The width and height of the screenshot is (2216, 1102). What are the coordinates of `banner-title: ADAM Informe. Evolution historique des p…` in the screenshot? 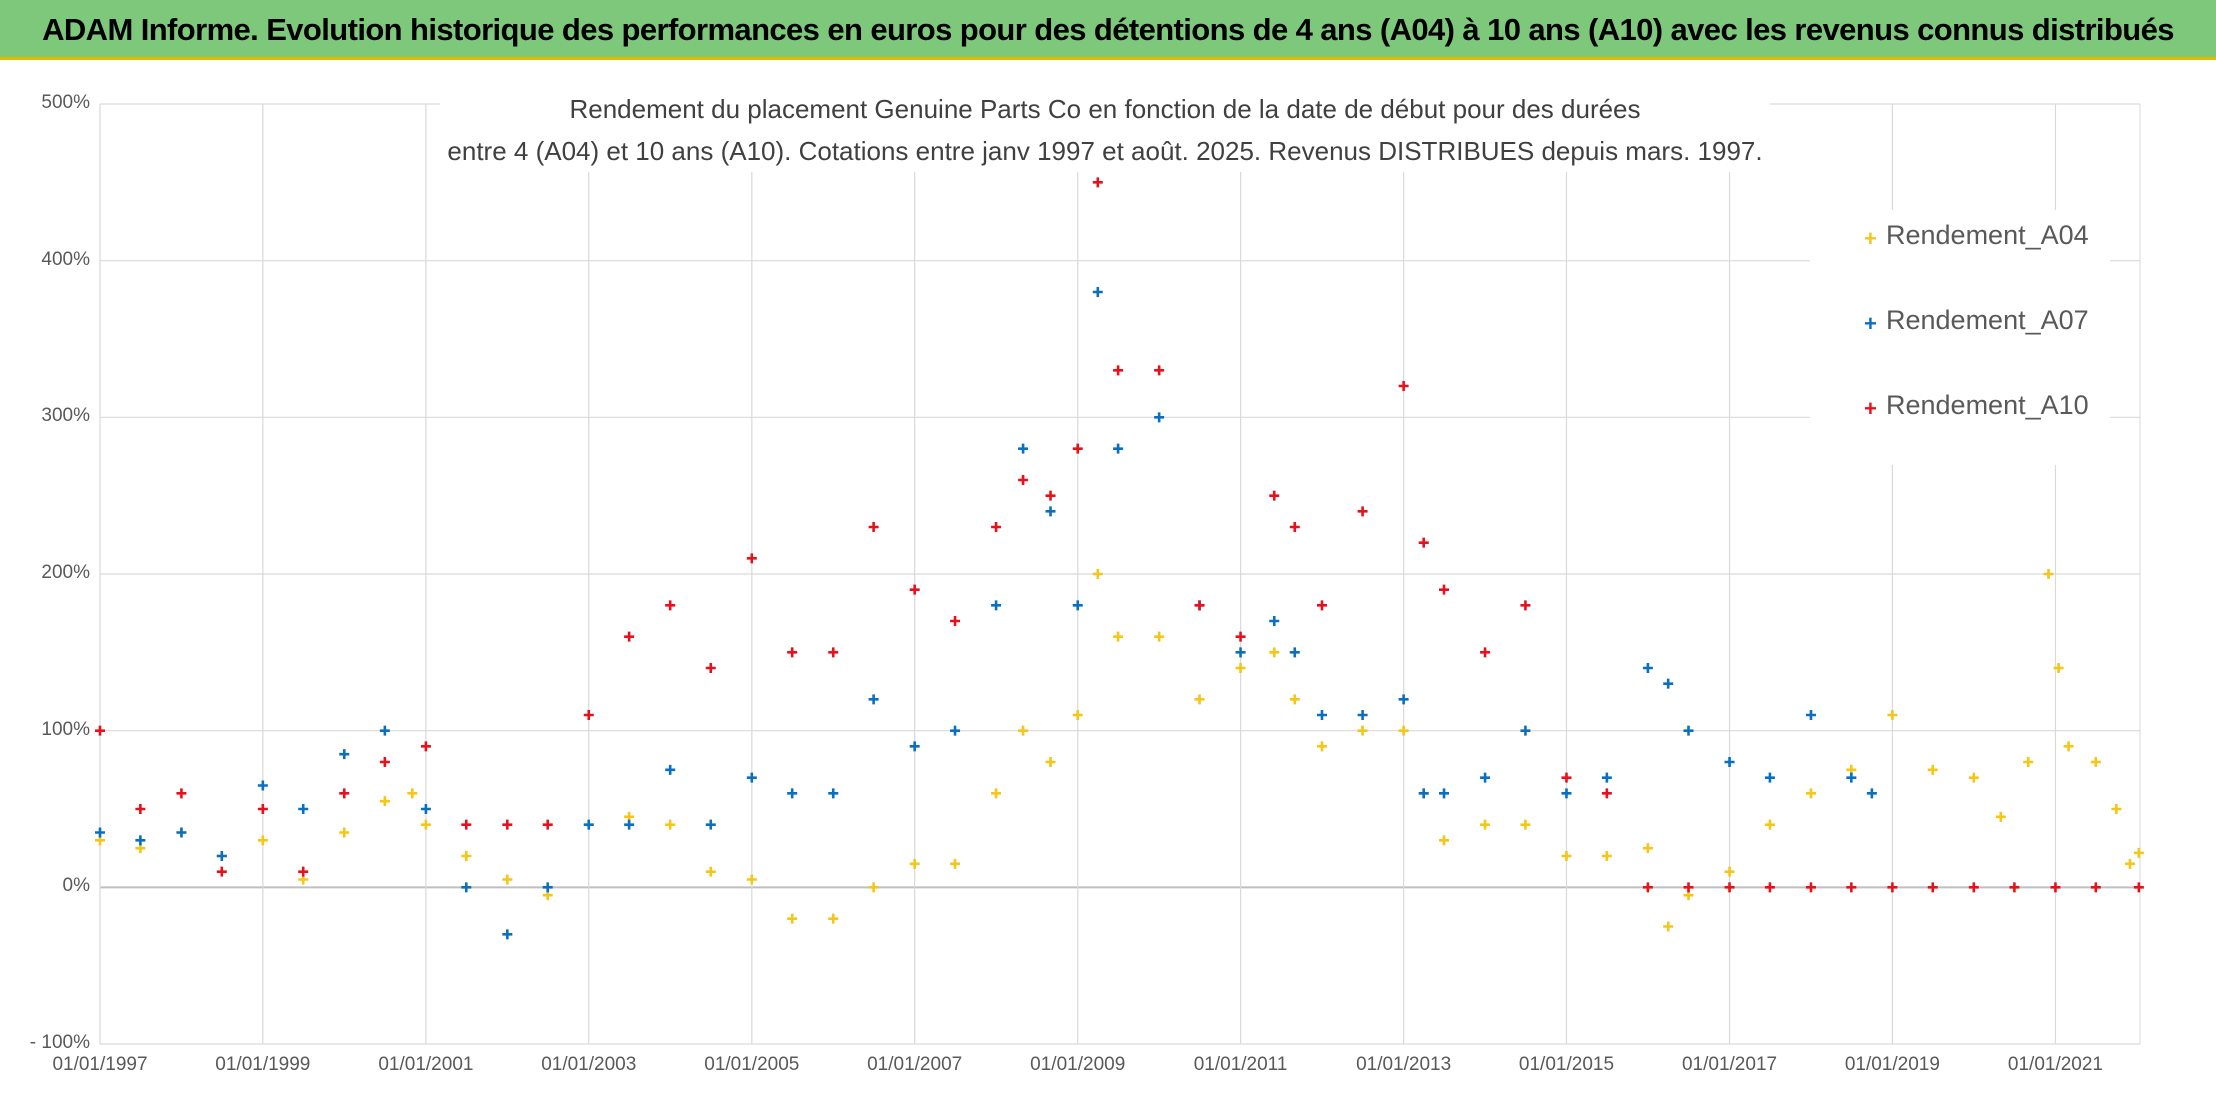 It's located at (1108, 29).